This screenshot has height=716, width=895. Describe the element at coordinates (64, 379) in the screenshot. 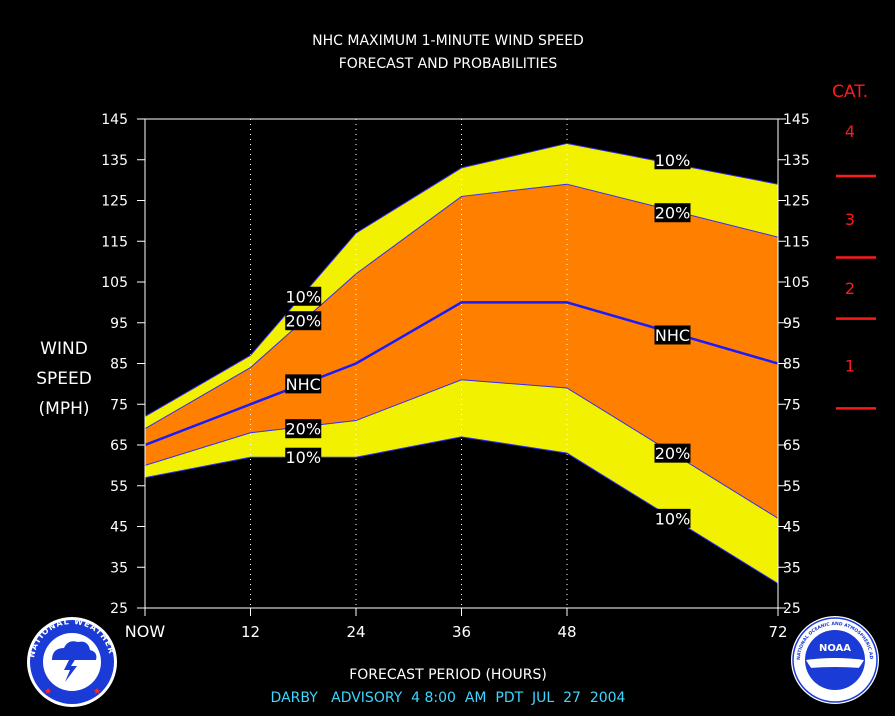

I see `y-axis-label-line-2: SPEED` at that location.